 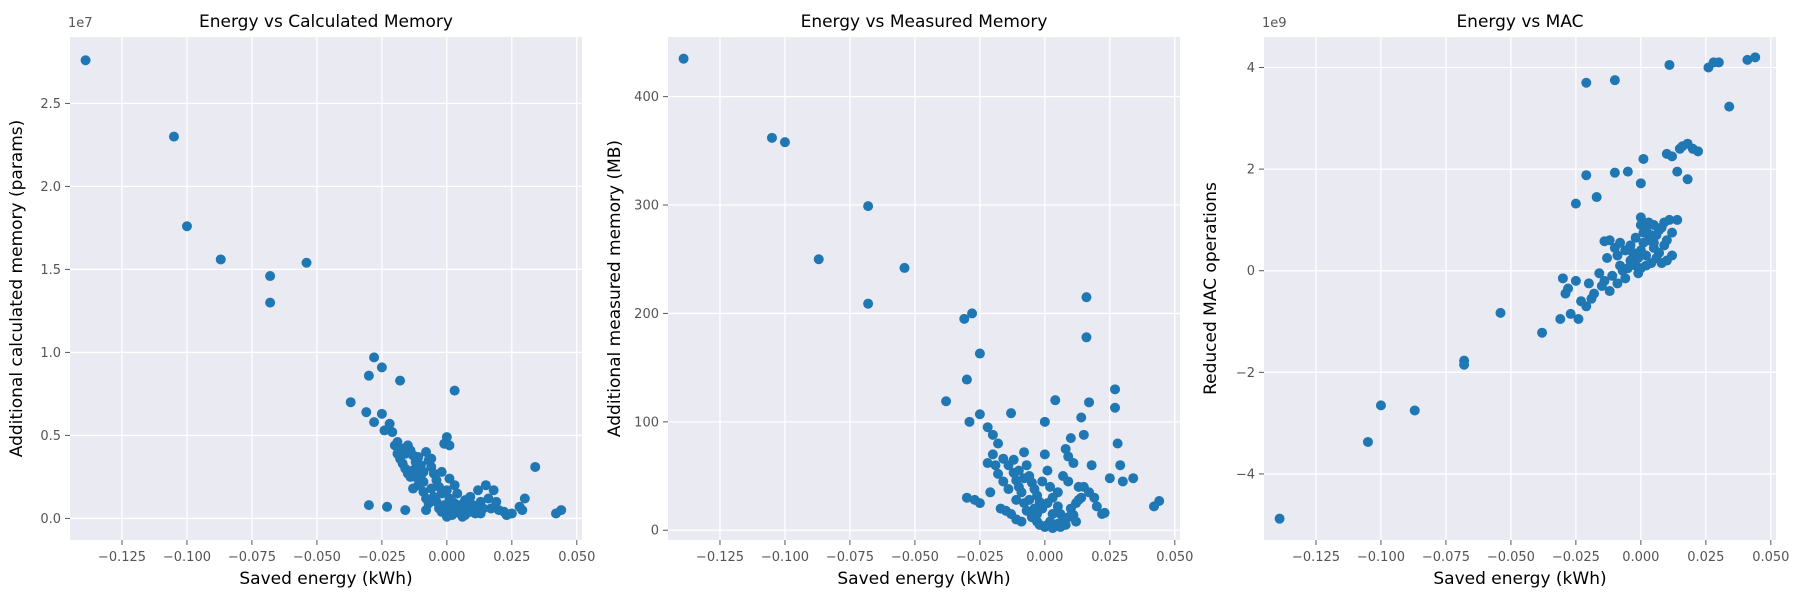 What do you see at coordinates (923, 579) in the screenshot?
I see `x-axis-label-measured-memory: Saved energy (kWh)` at bounding box center [923, 579].